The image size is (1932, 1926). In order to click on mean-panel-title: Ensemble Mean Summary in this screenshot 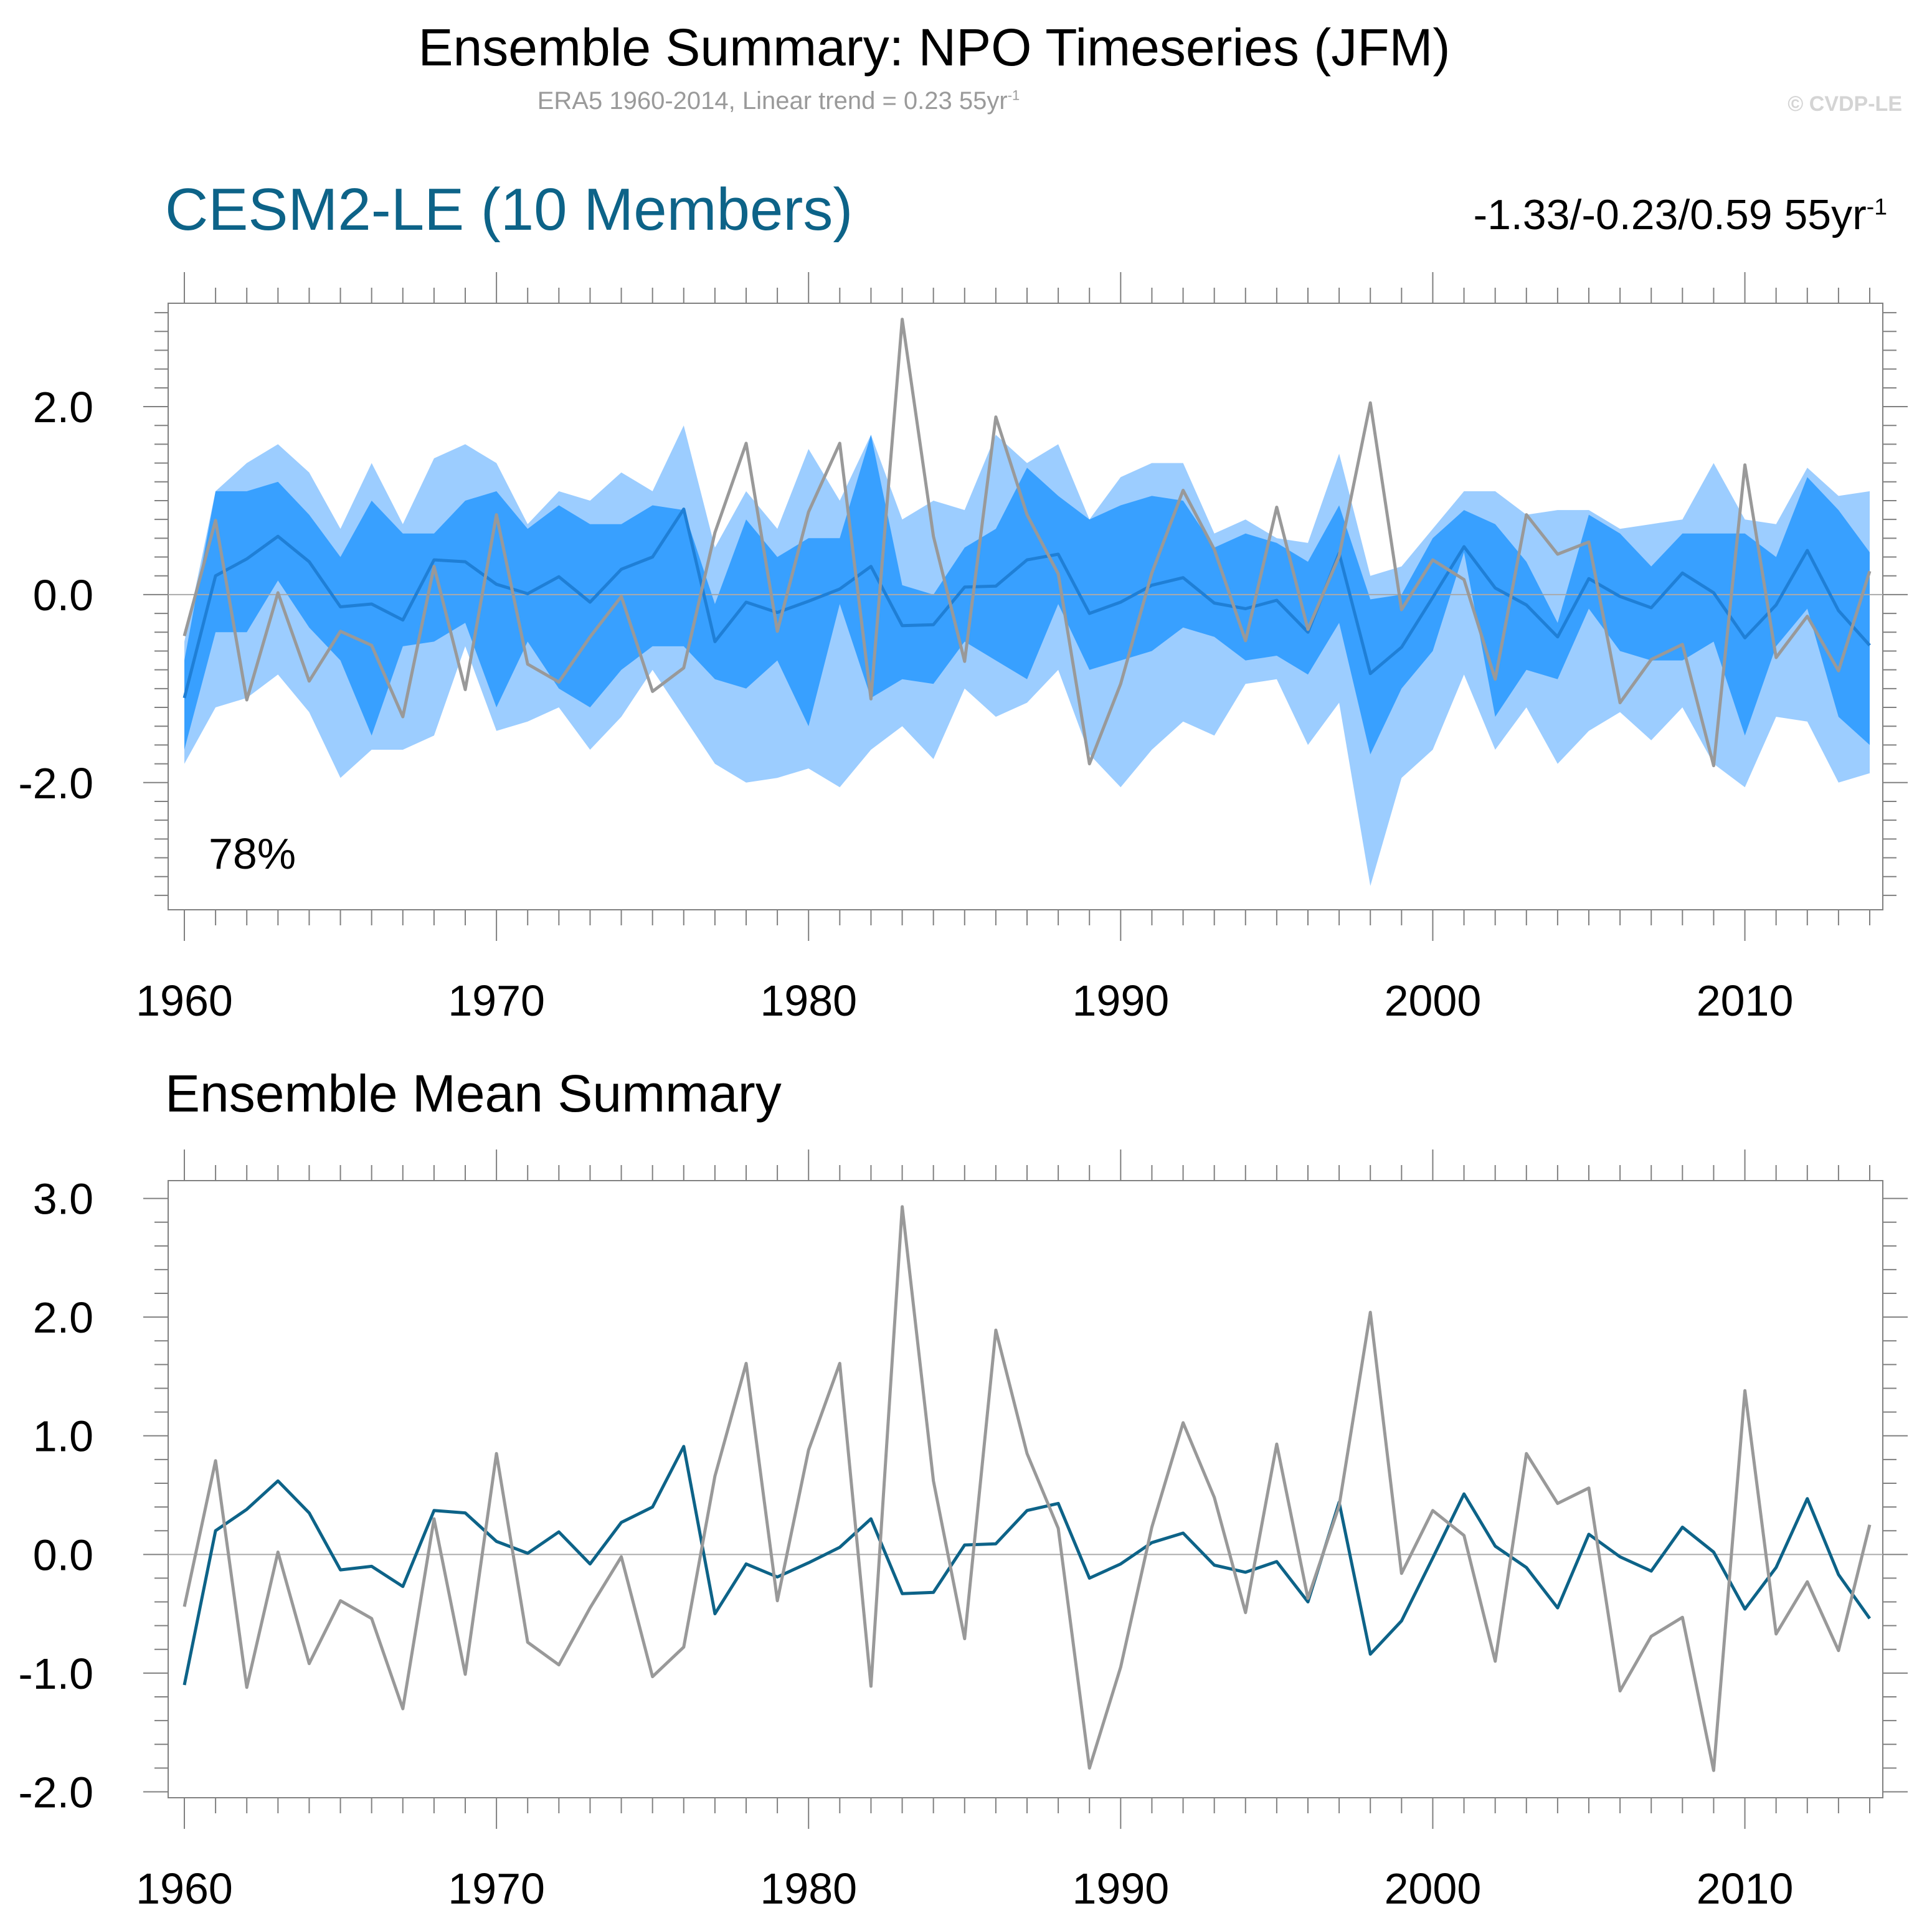, I will do `click(474, 1093)`.